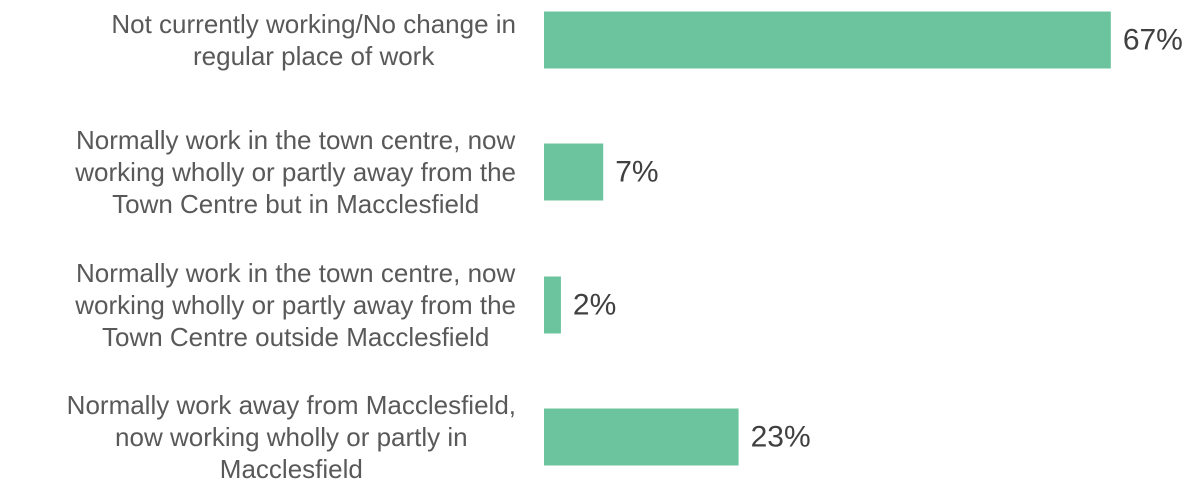  I want to click on value-label-1: 7%, so click(636, 172).